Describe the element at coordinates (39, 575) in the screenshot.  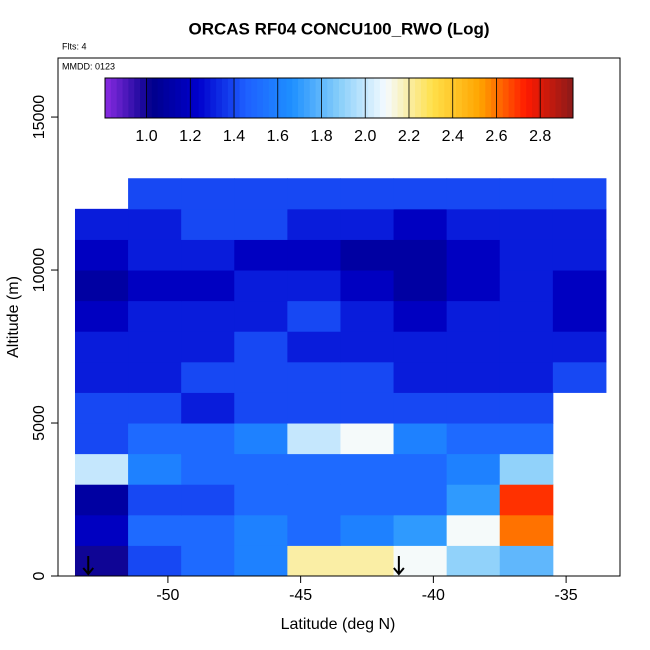
I see `y-tick-label: 0` at that location.